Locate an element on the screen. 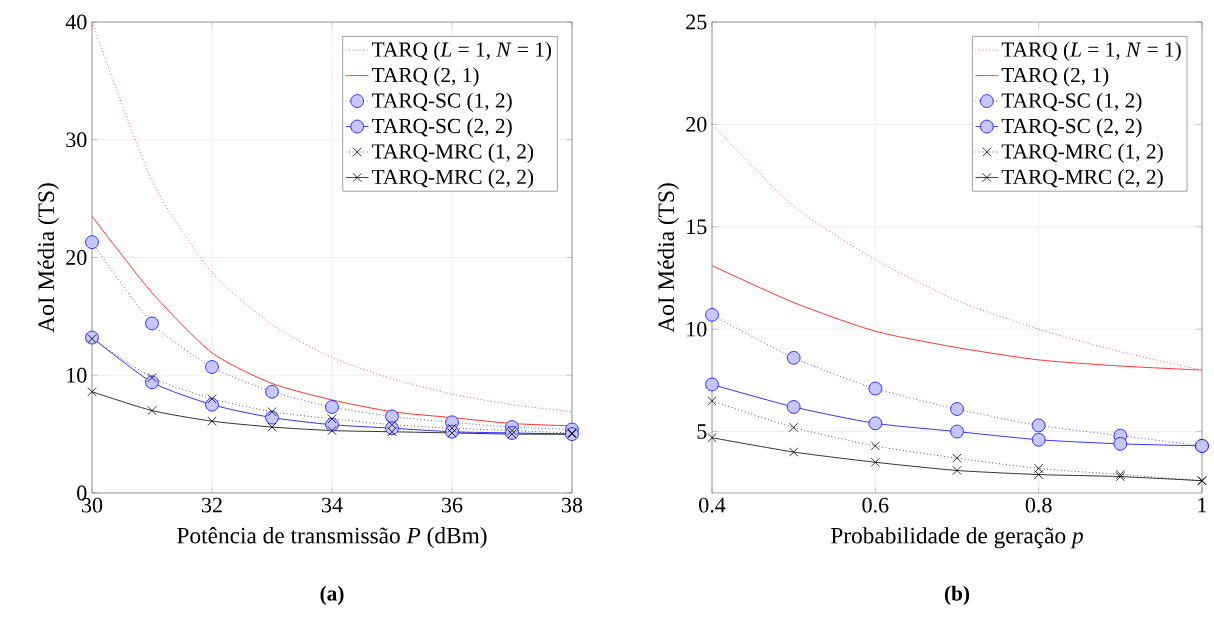 The image size is (1214, 621). y-tick-label: 15 is located at coordinates (697, 227).